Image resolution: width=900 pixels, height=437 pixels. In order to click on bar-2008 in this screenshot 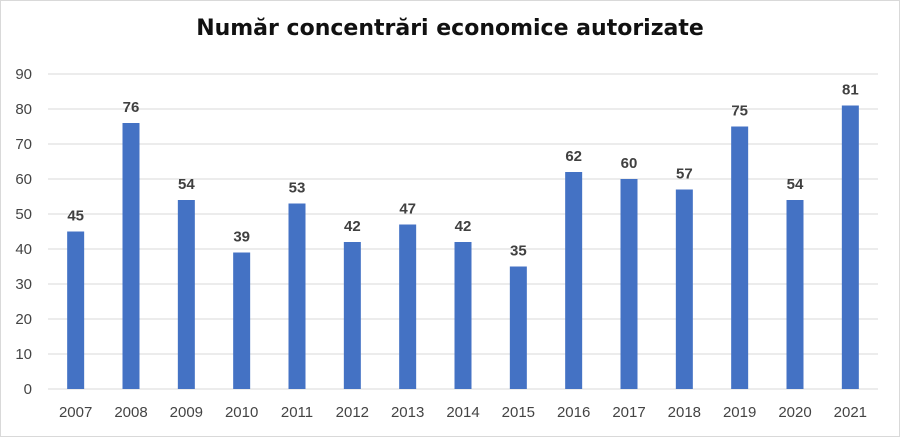, I will do `click(131, 256)`.